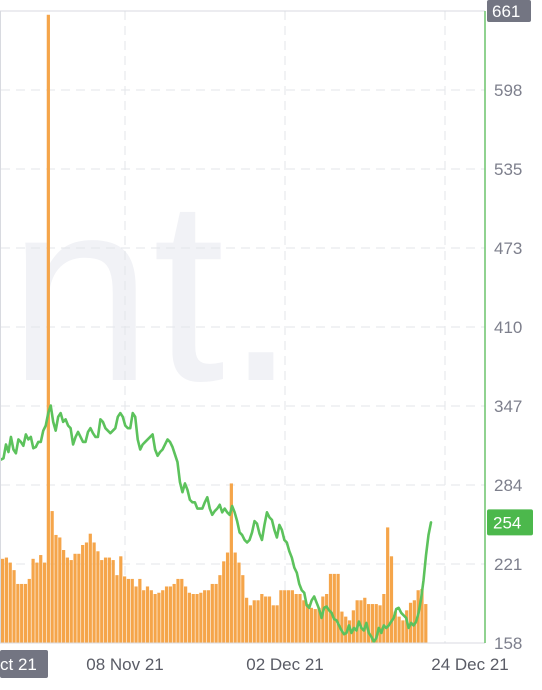 This screenshot has width=542, height=690. Describe the element at coordinates (508, 169) in the screenshot. I see `y-tick-label: 535` at that location.